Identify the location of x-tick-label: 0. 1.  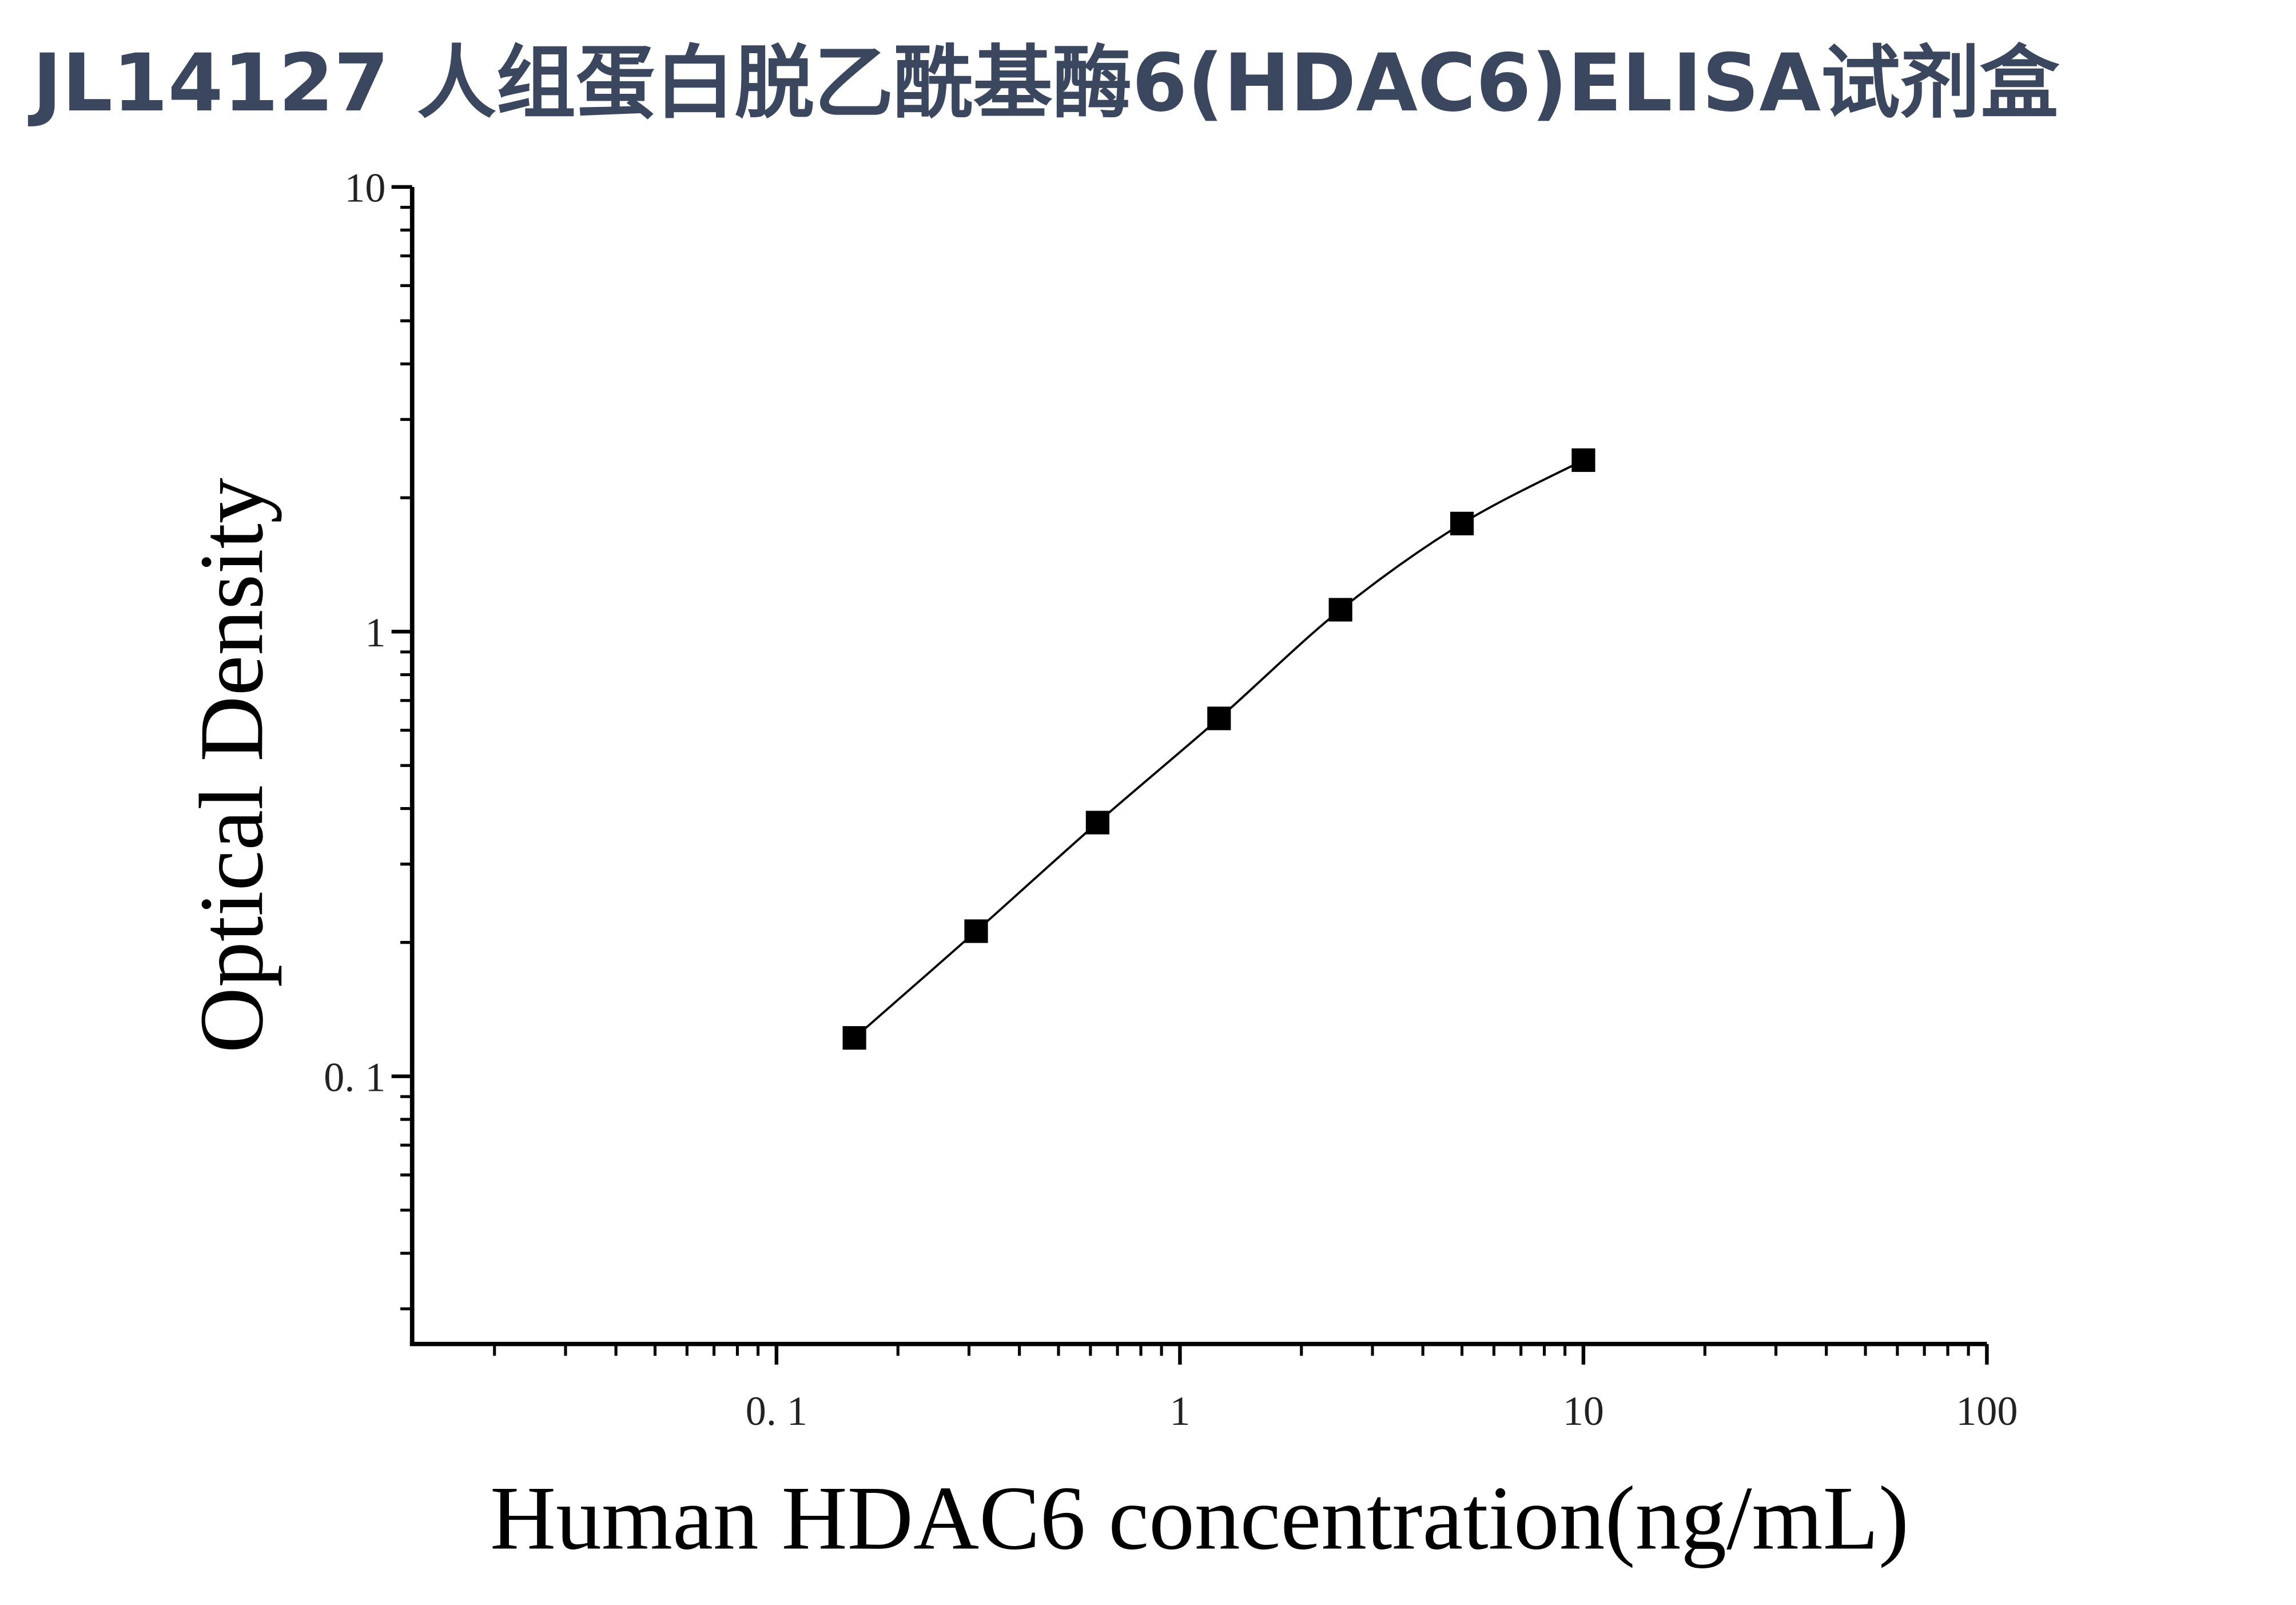
(776, 1411).